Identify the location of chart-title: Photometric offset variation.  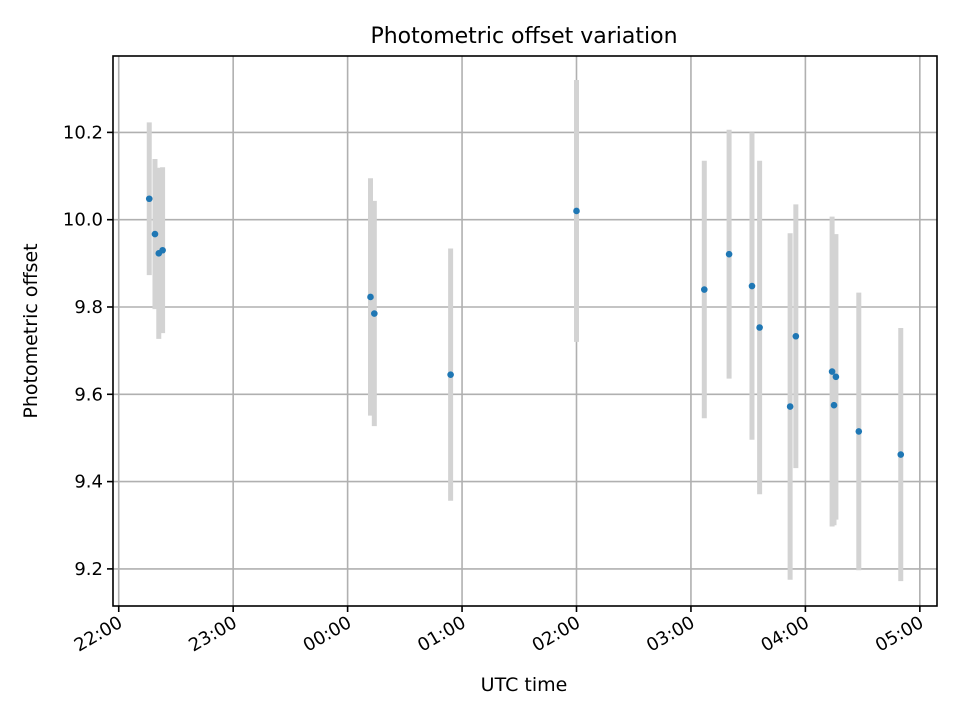
(523, 36).